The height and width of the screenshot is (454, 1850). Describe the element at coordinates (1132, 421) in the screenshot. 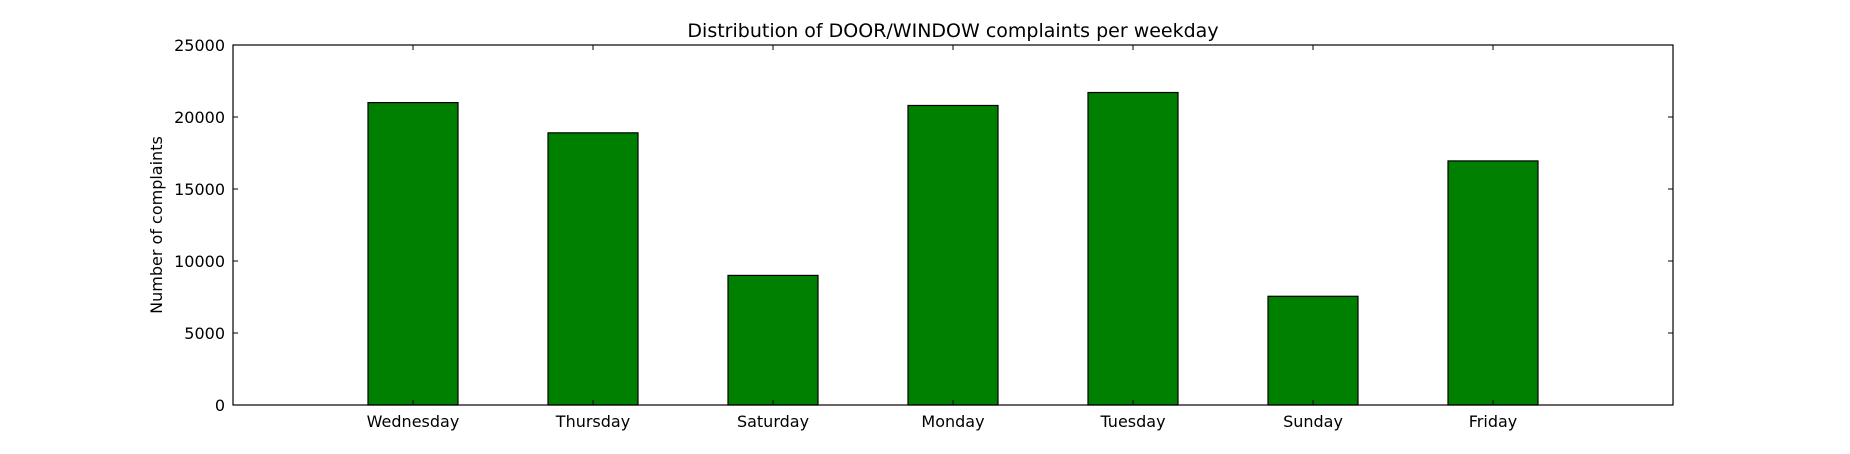

I see `x-tick-label: Tuesday` at that location.